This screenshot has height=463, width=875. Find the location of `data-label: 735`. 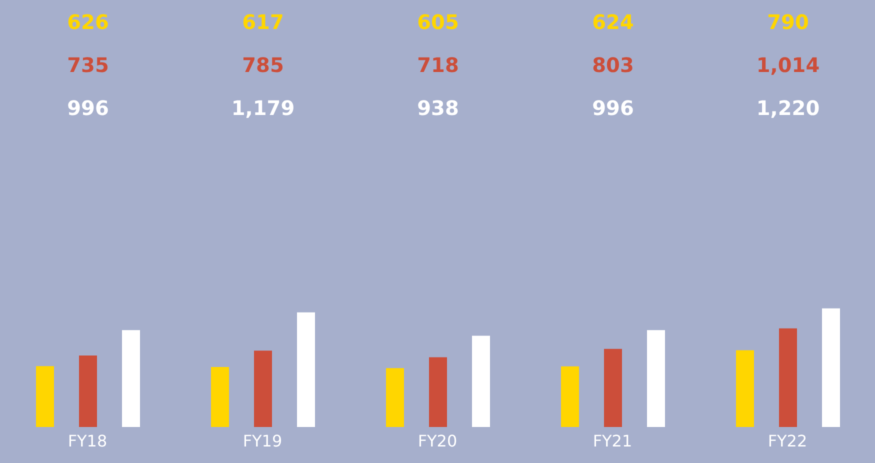

data-label: 735 is located at coordinates (88, 65).